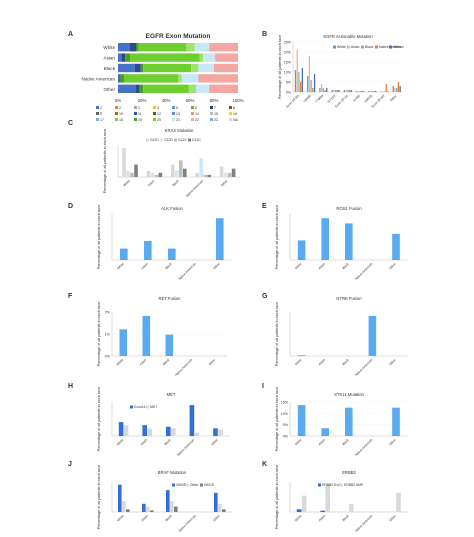 The height and width of the screenshot is (537, 474). Describe the element at coordinates (159, 114) in the screenshot. I see `legend-label: 12` at that location.